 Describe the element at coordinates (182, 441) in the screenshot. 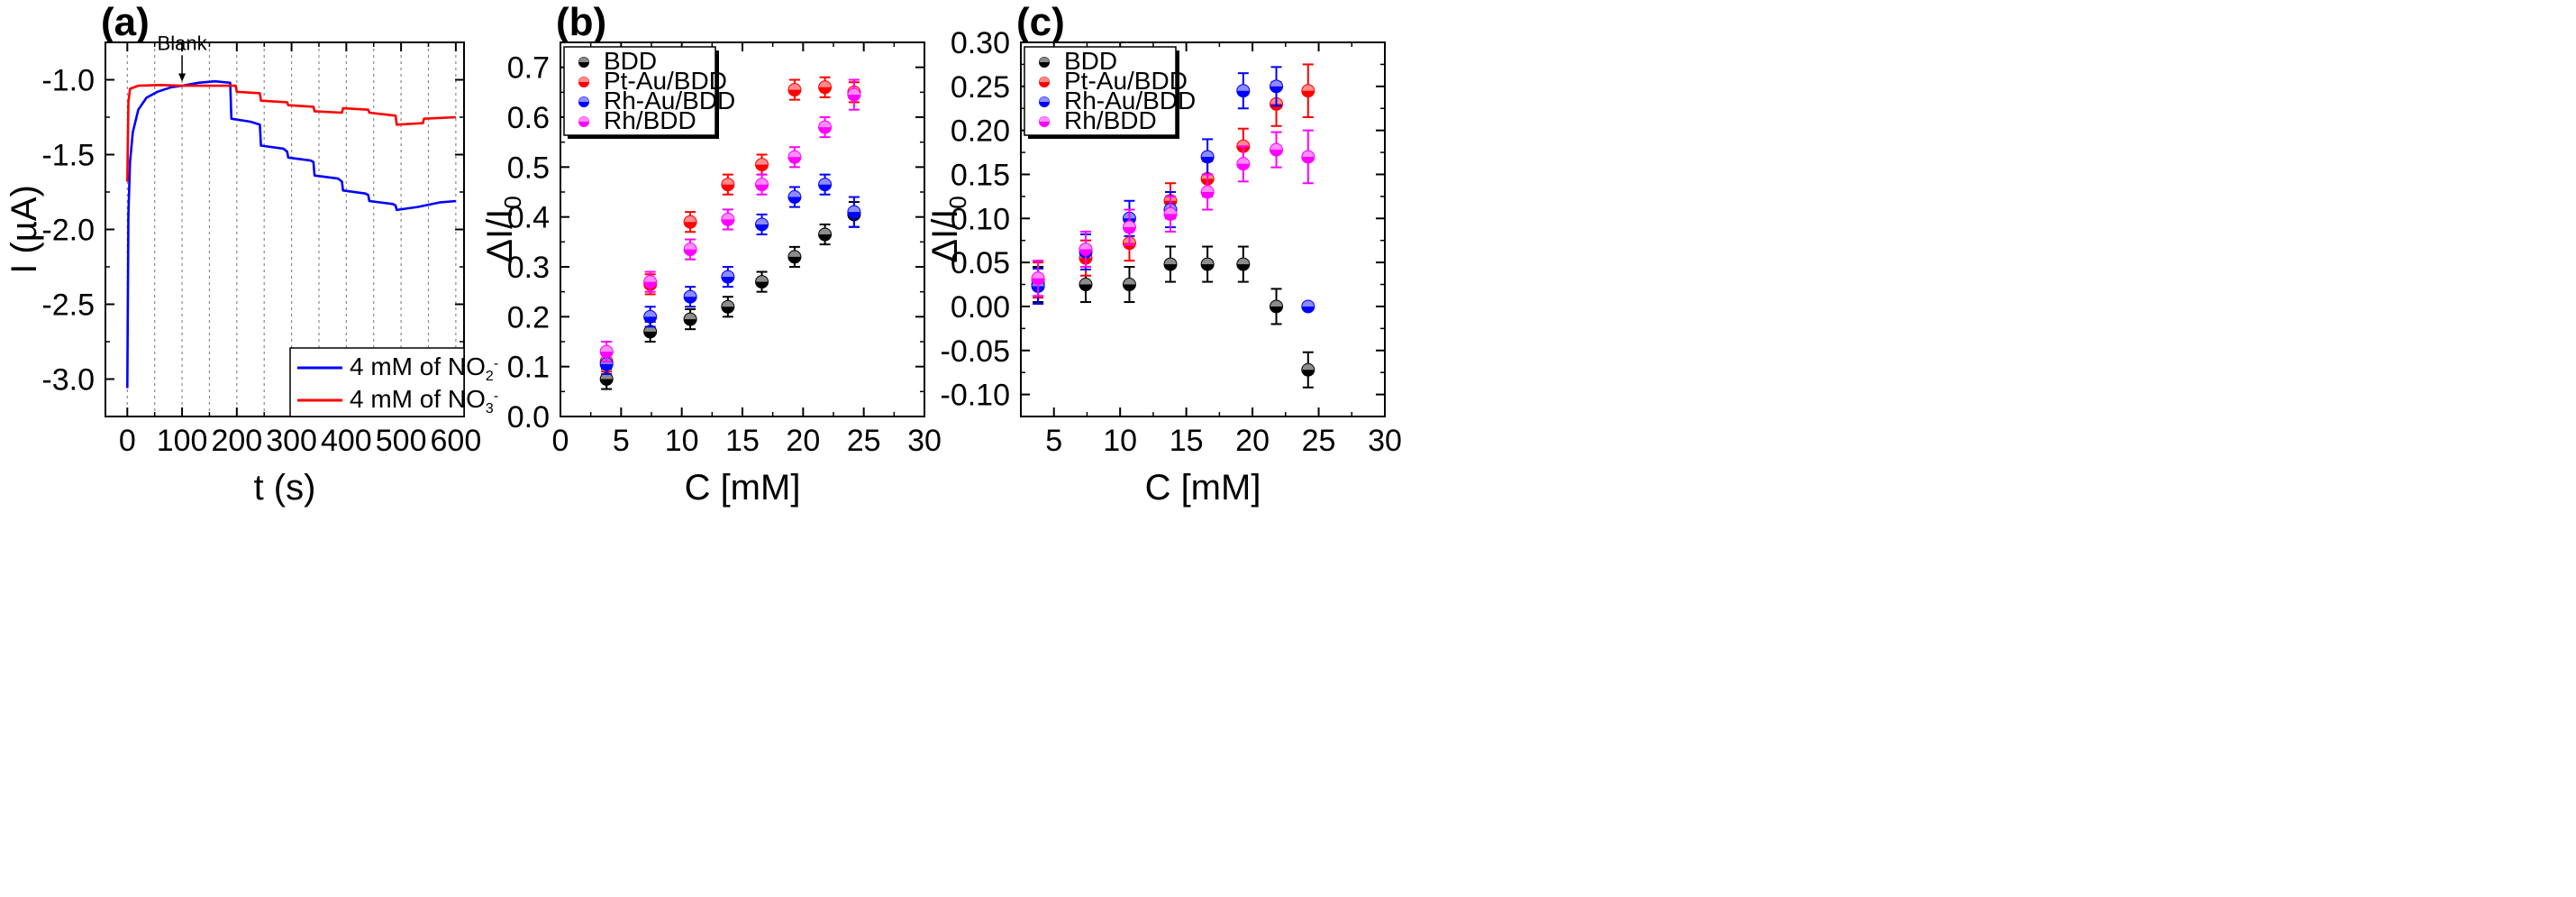

I see `x-tick-label: 100` at that location.